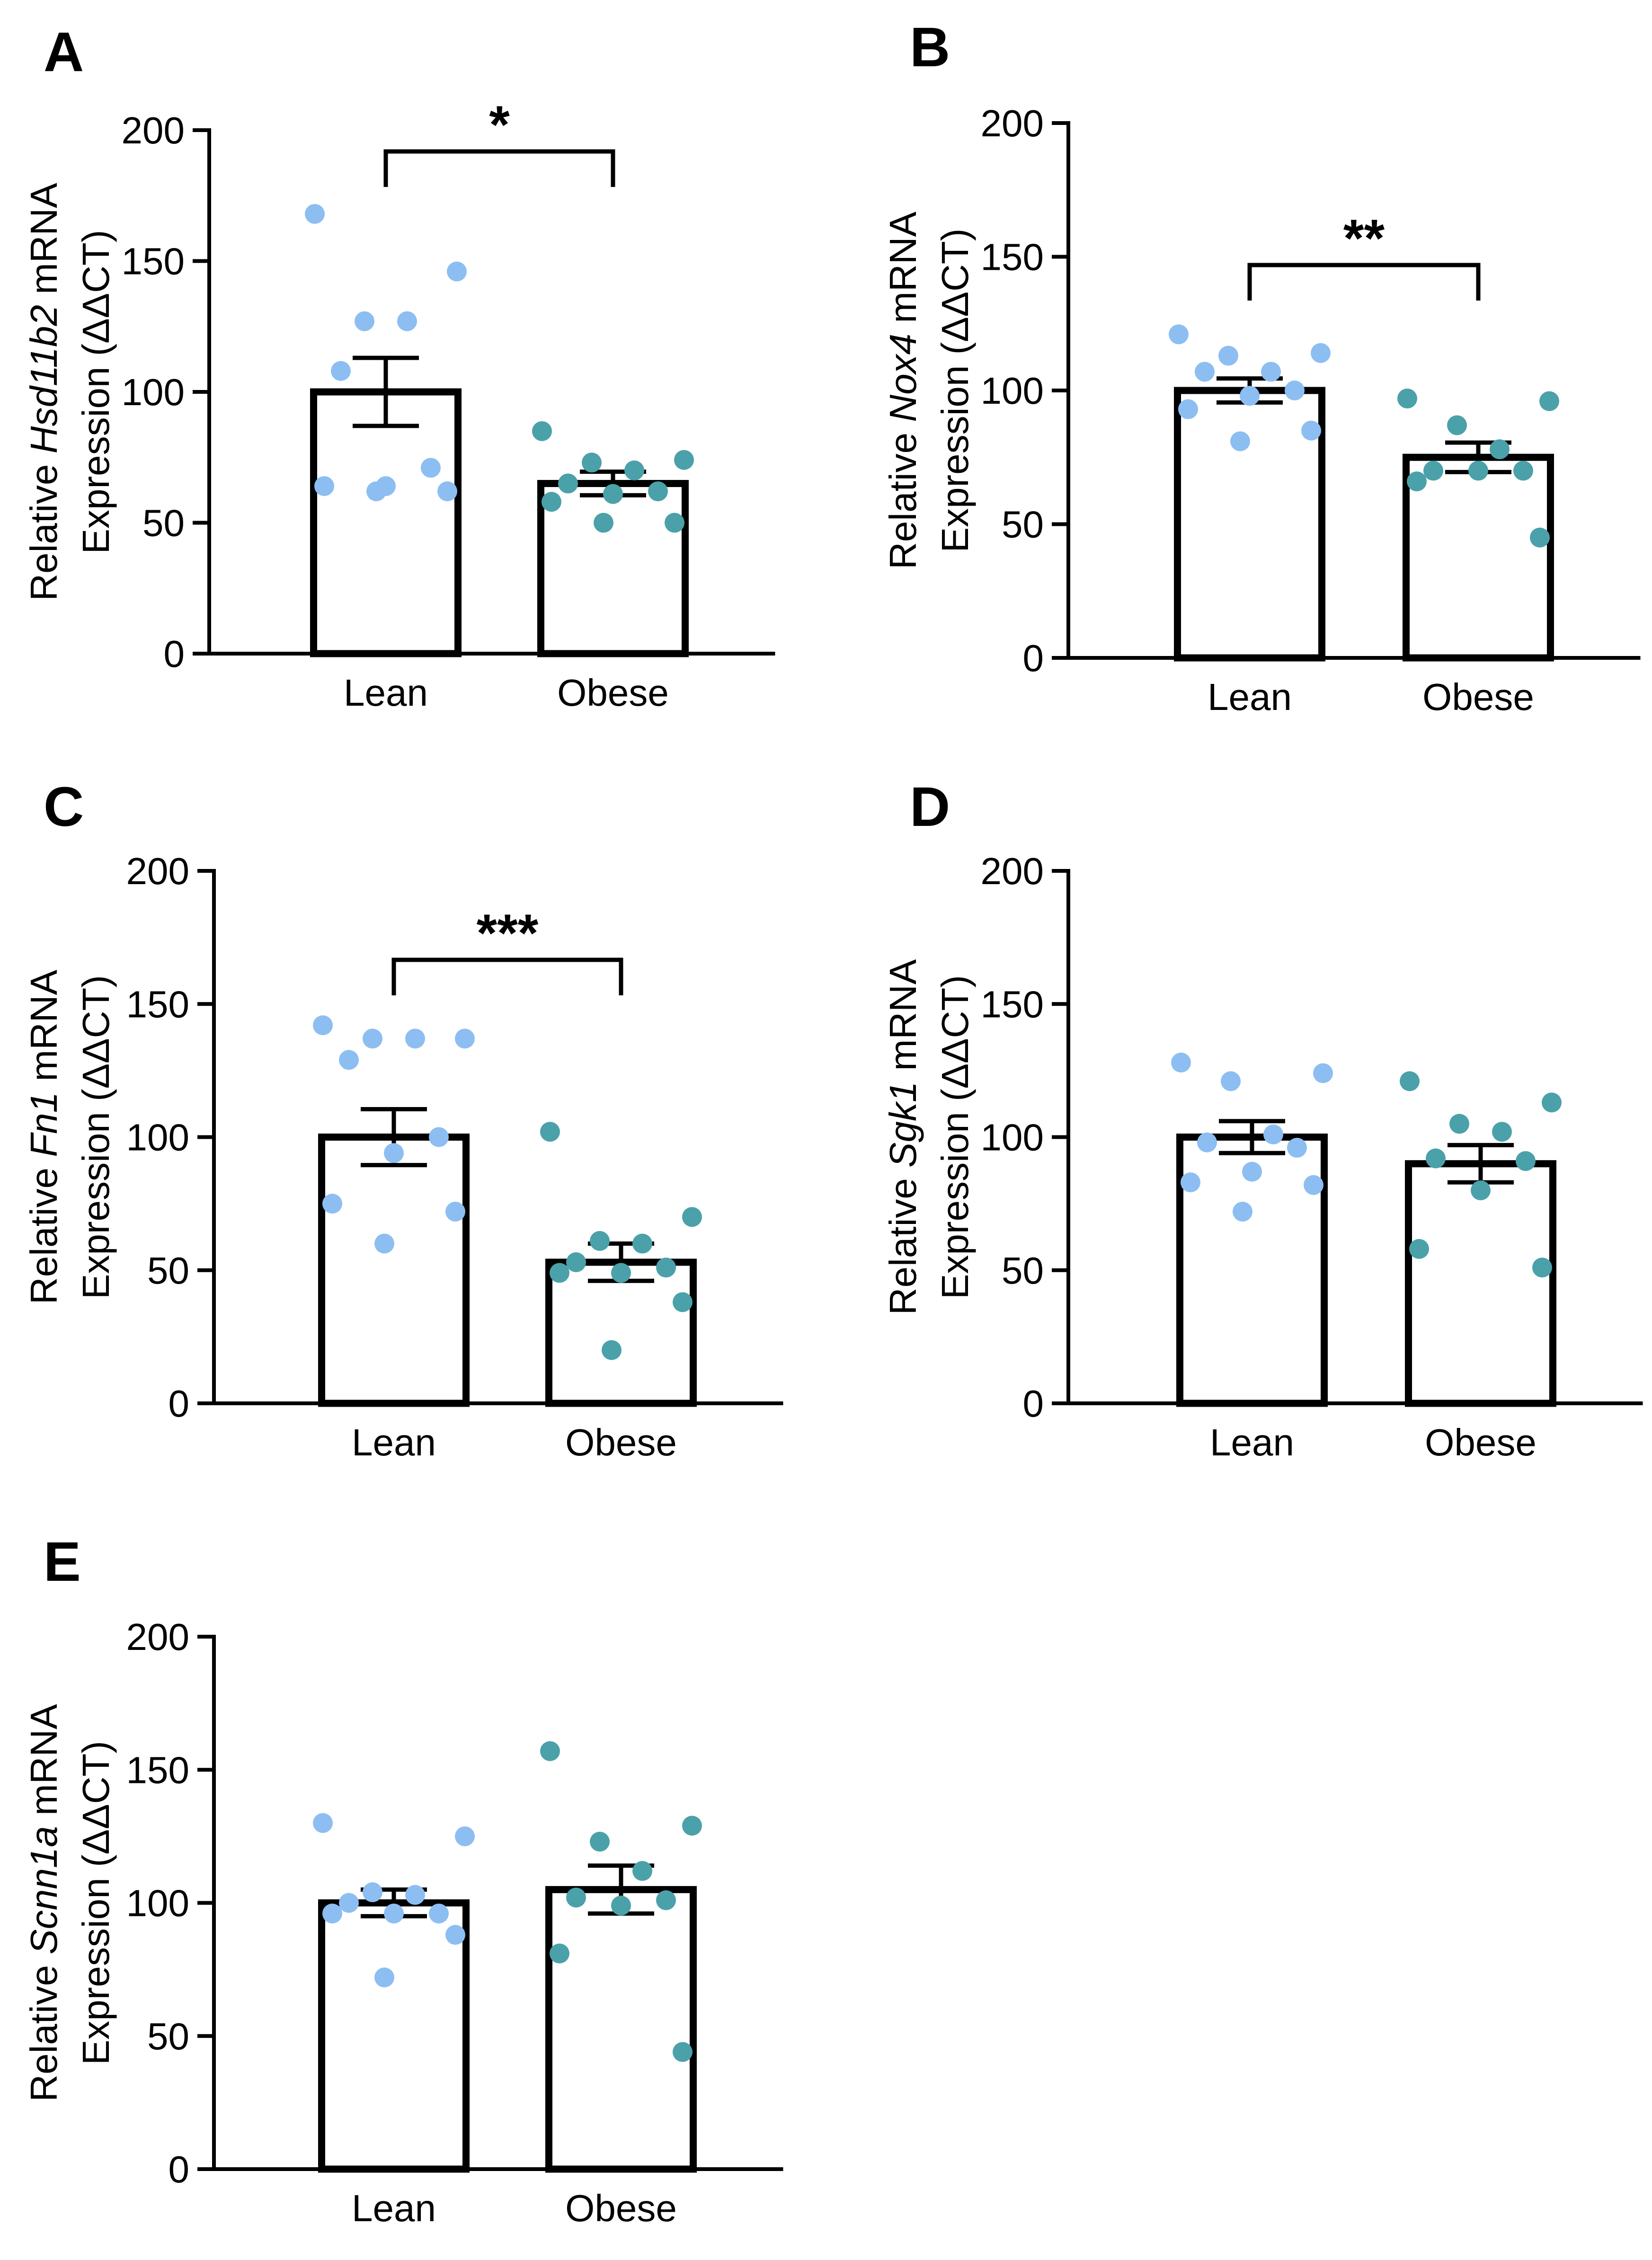 Image resolution: width=1652 pixels, height=2260 pixels. I want to click on panel-letter: C, so click(64, 807).